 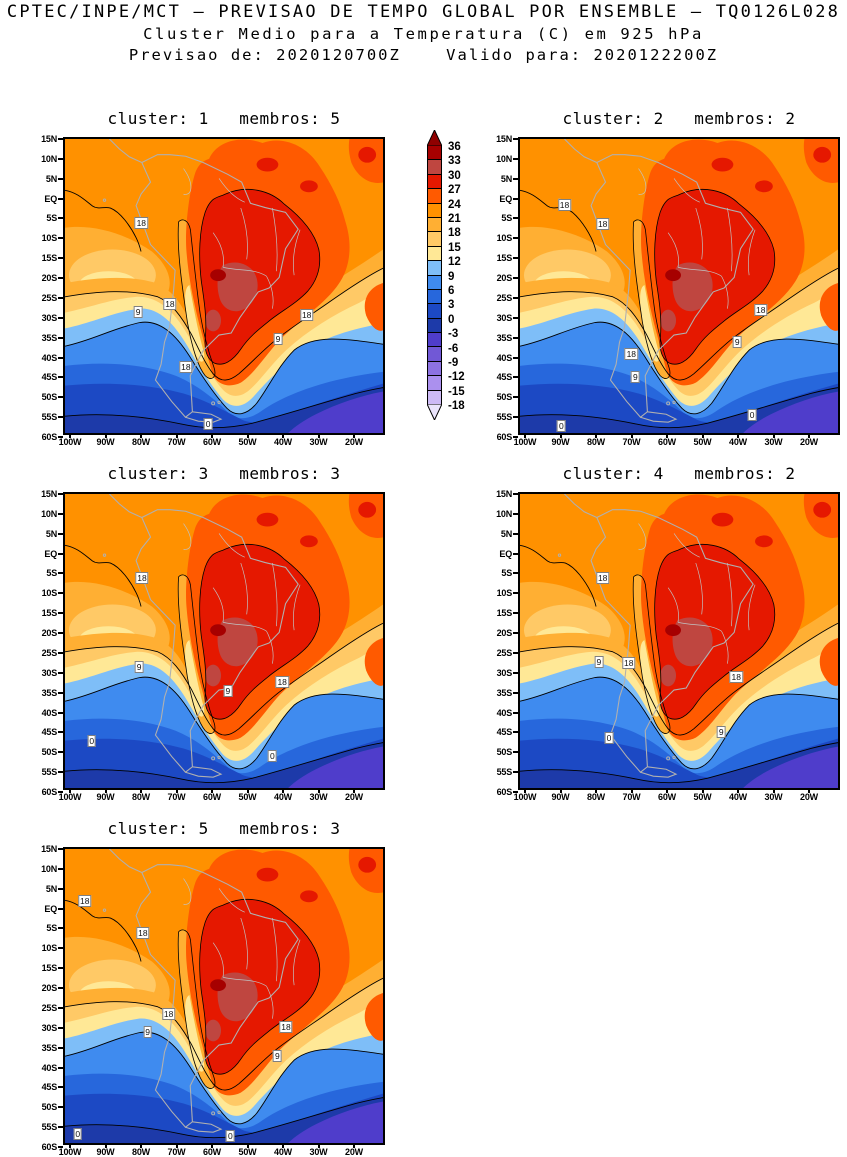 I want to click on colorbar-level-label: 21, so click(x=454, y=219).